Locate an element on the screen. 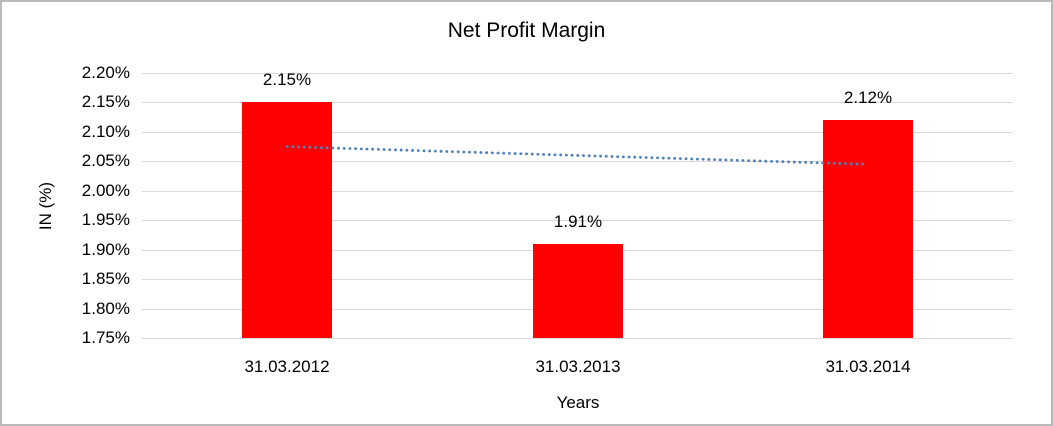 Image resolution: width=1053 pixels, height=426 pixels. bar-data-label: 1.91% is located at coordinates (578, 221).